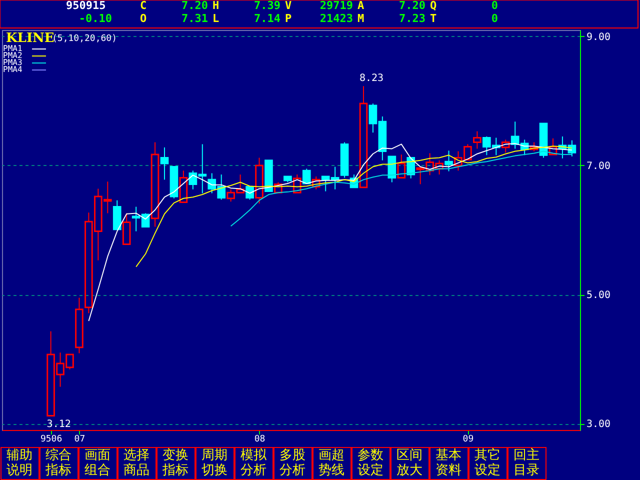  What do you see at coordinates (371, 78) in the screenshot?
I see `annotation: 8.23` at bounding box center [371, 78].